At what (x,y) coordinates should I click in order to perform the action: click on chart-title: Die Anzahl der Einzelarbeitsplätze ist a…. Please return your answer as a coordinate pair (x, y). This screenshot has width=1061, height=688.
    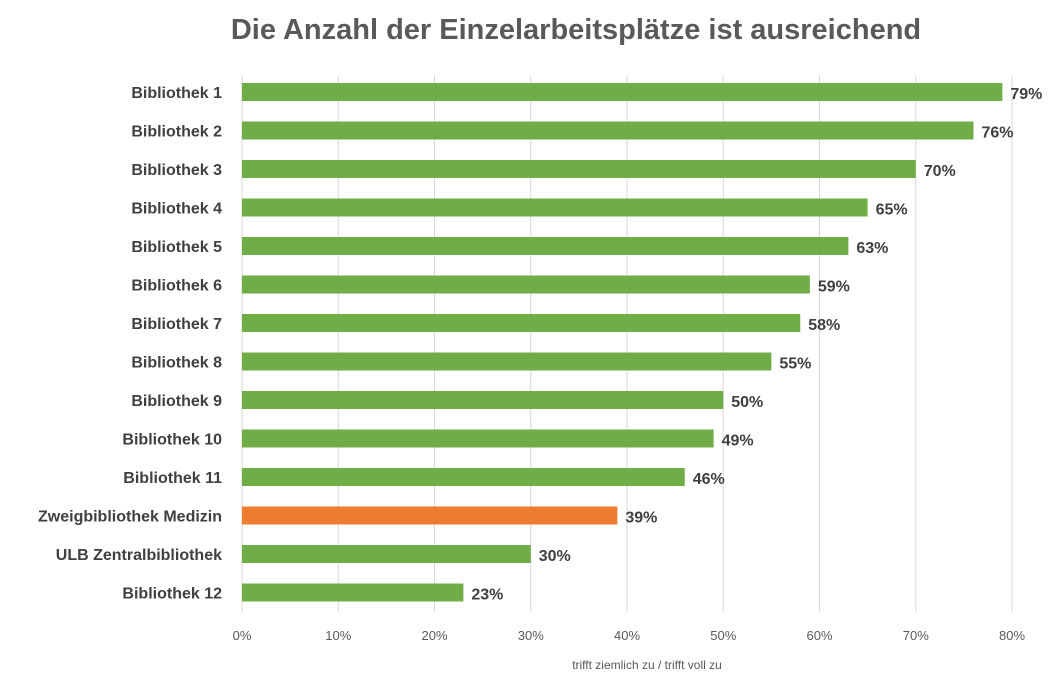
    Looking at the image, I should click on (576, 30).